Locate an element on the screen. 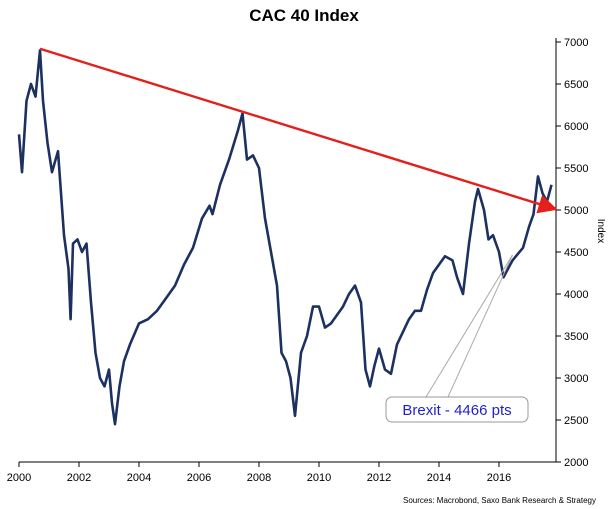  x-tick-label: 2004 is located at coordinates (139, 478).